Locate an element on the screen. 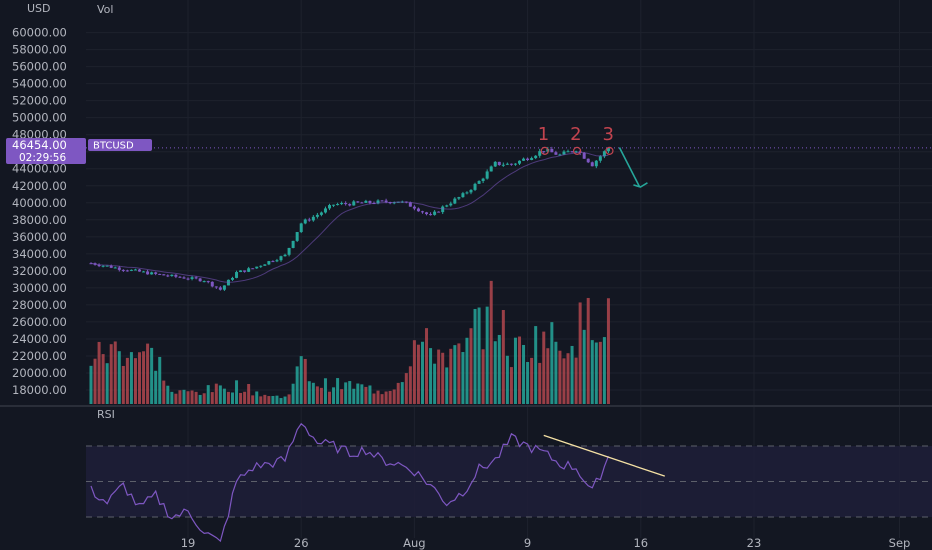  price-tick-label: 54000.00 is located at coordinates (39, 84).